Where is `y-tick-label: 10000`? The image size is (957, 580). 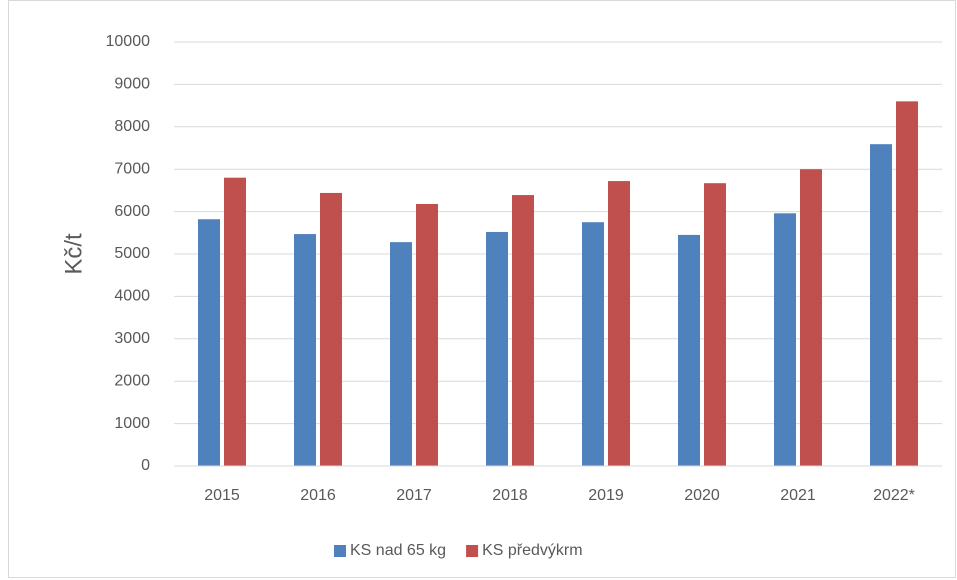 y-tick-label: 10000 is located at coordinates (128, 41).